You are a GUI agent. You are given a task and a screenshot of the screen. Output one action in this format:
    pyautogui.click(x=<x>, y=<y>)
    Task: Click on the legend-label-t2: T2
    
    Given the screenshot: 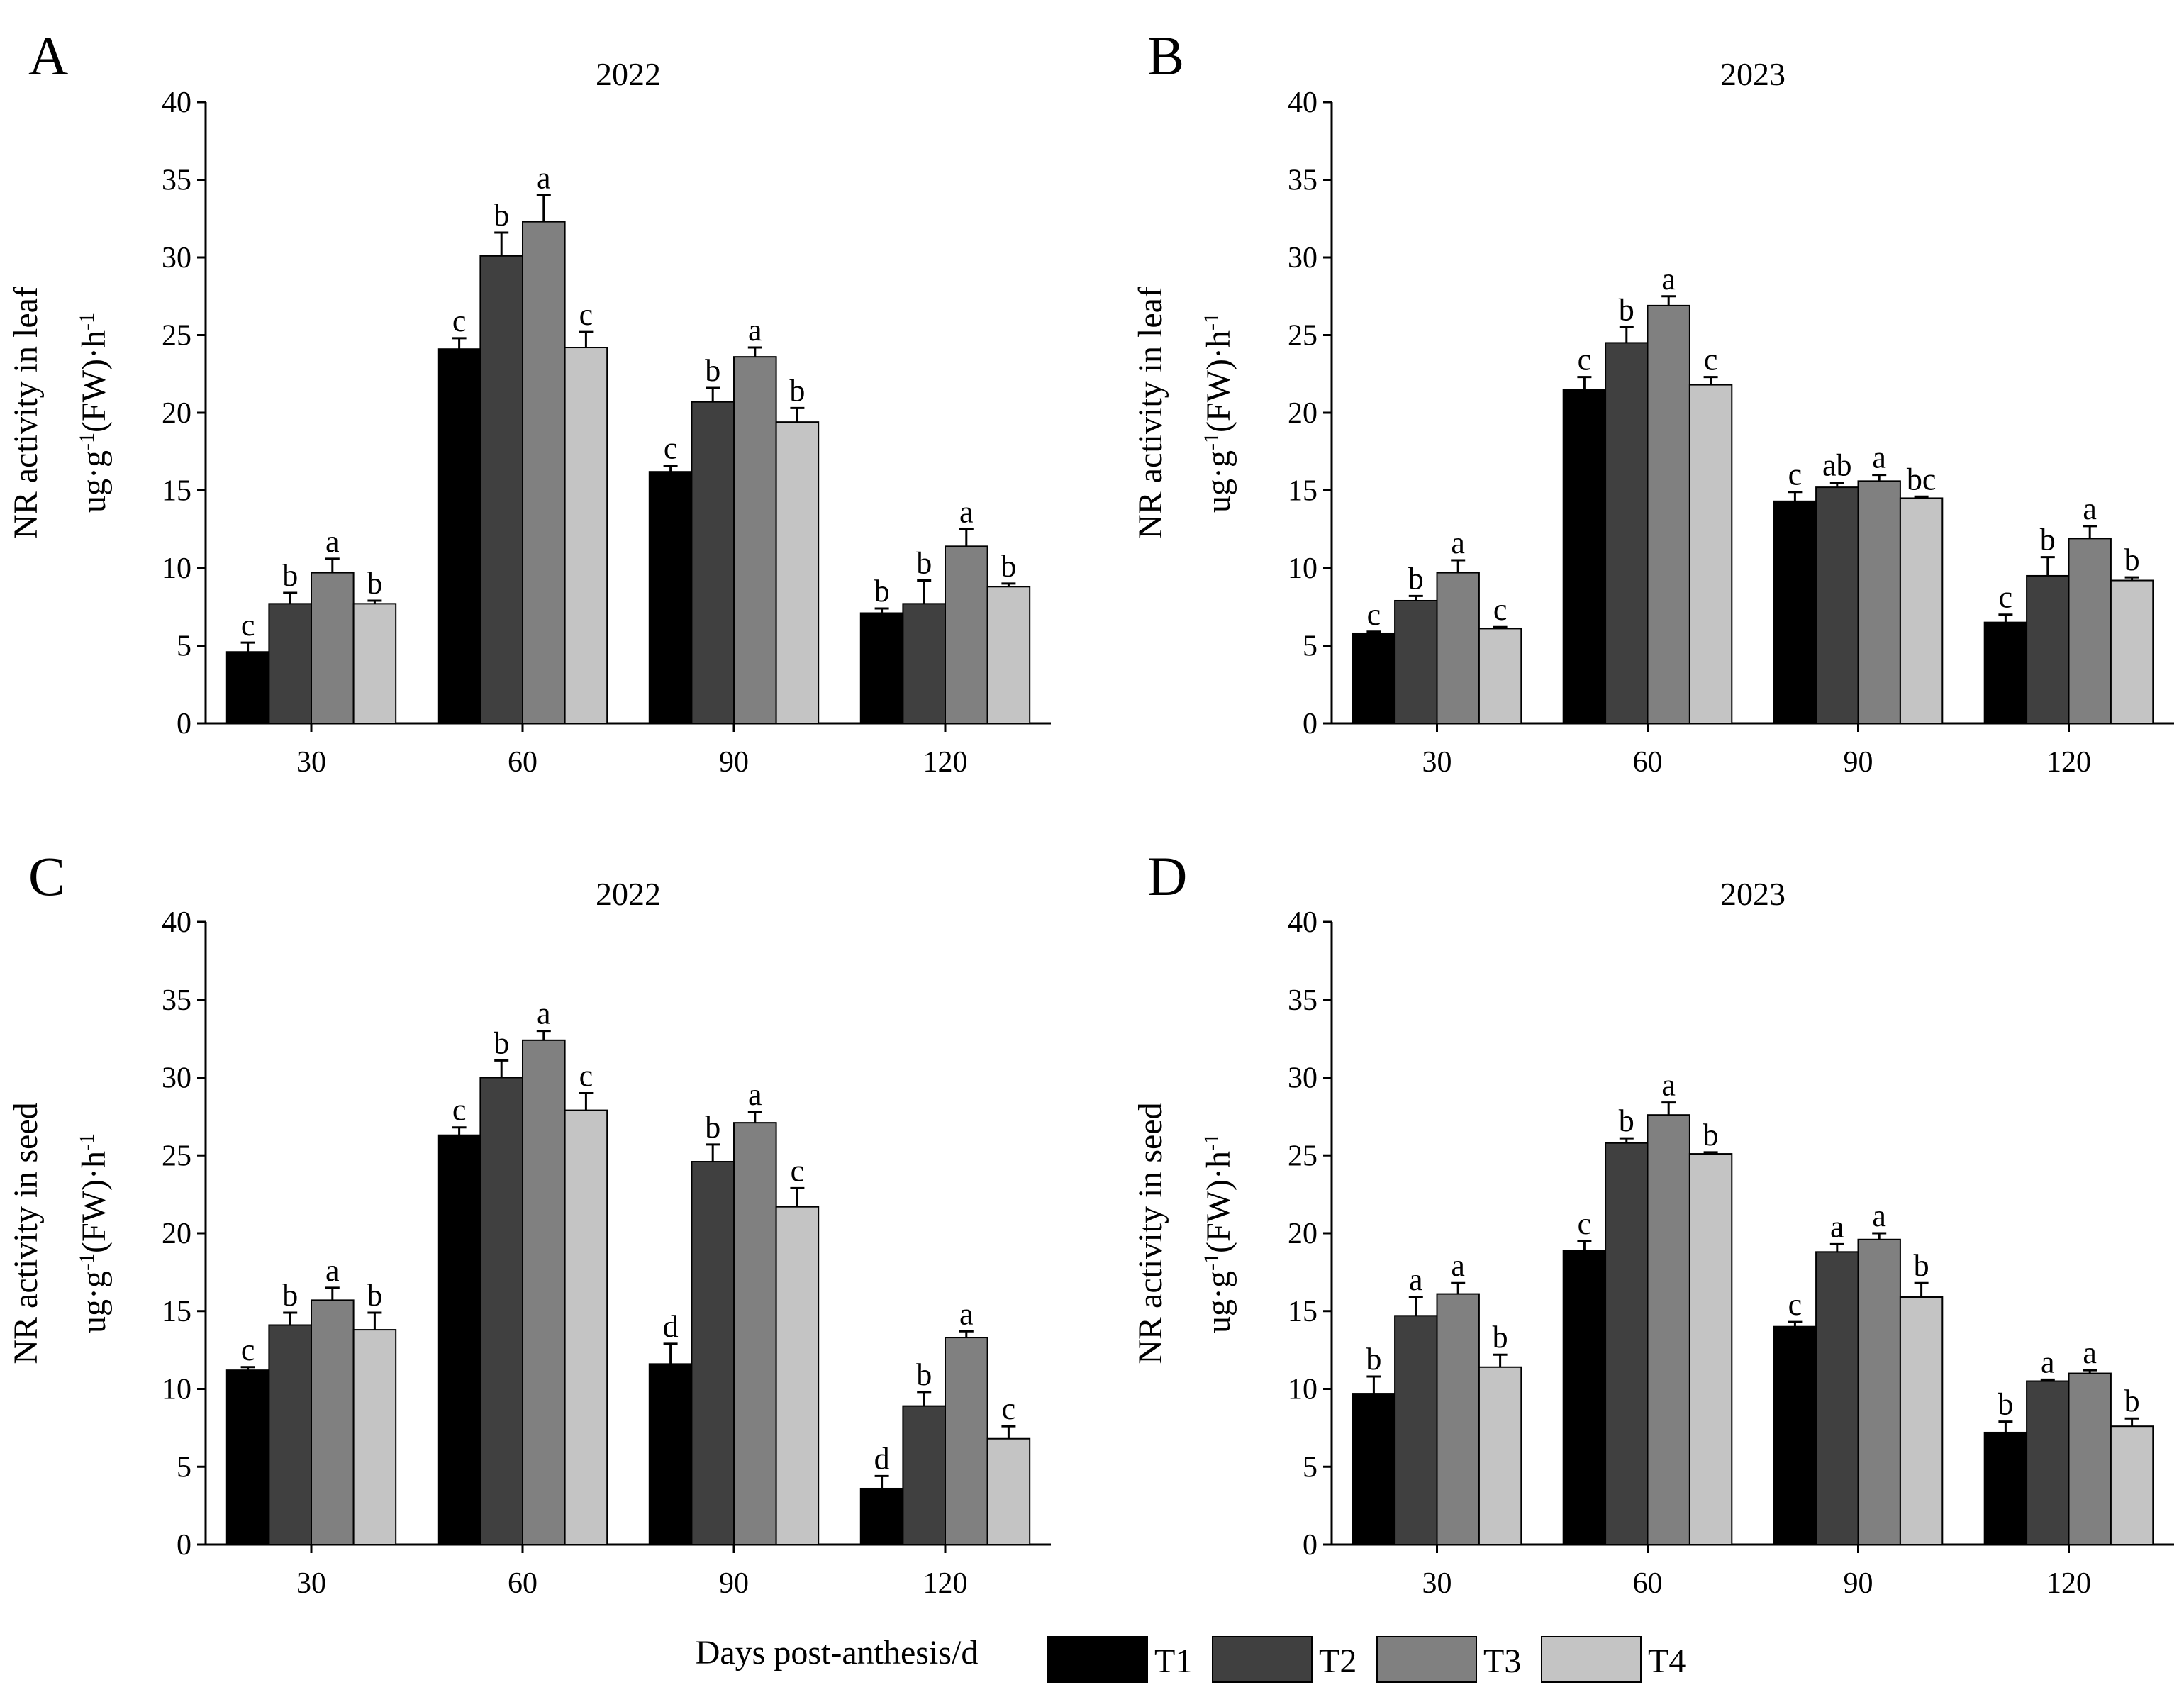 What is the action you would take?
    pyautogui.click(x=1338, y=1661)
    